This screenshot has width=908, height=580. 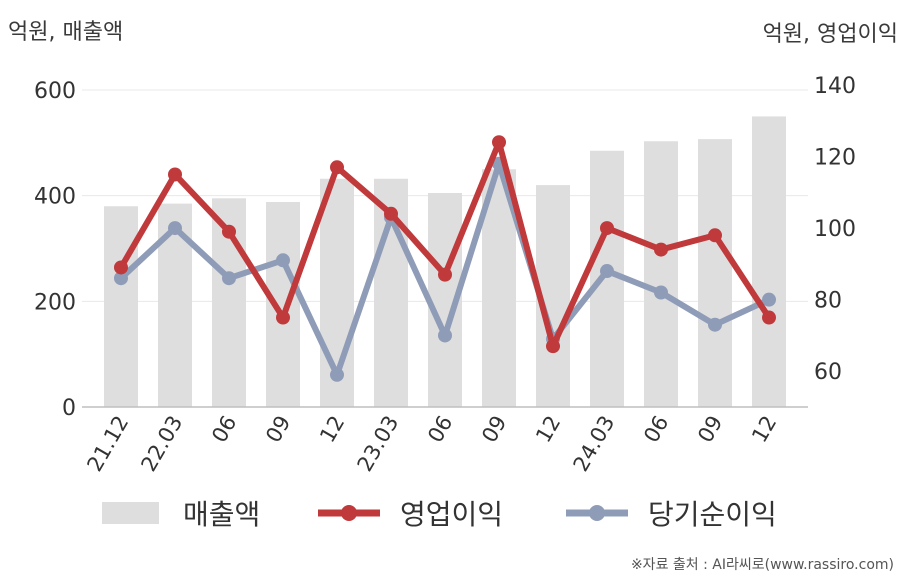 I want to click on right-tick-label: 100, so click(x=835, y=229).